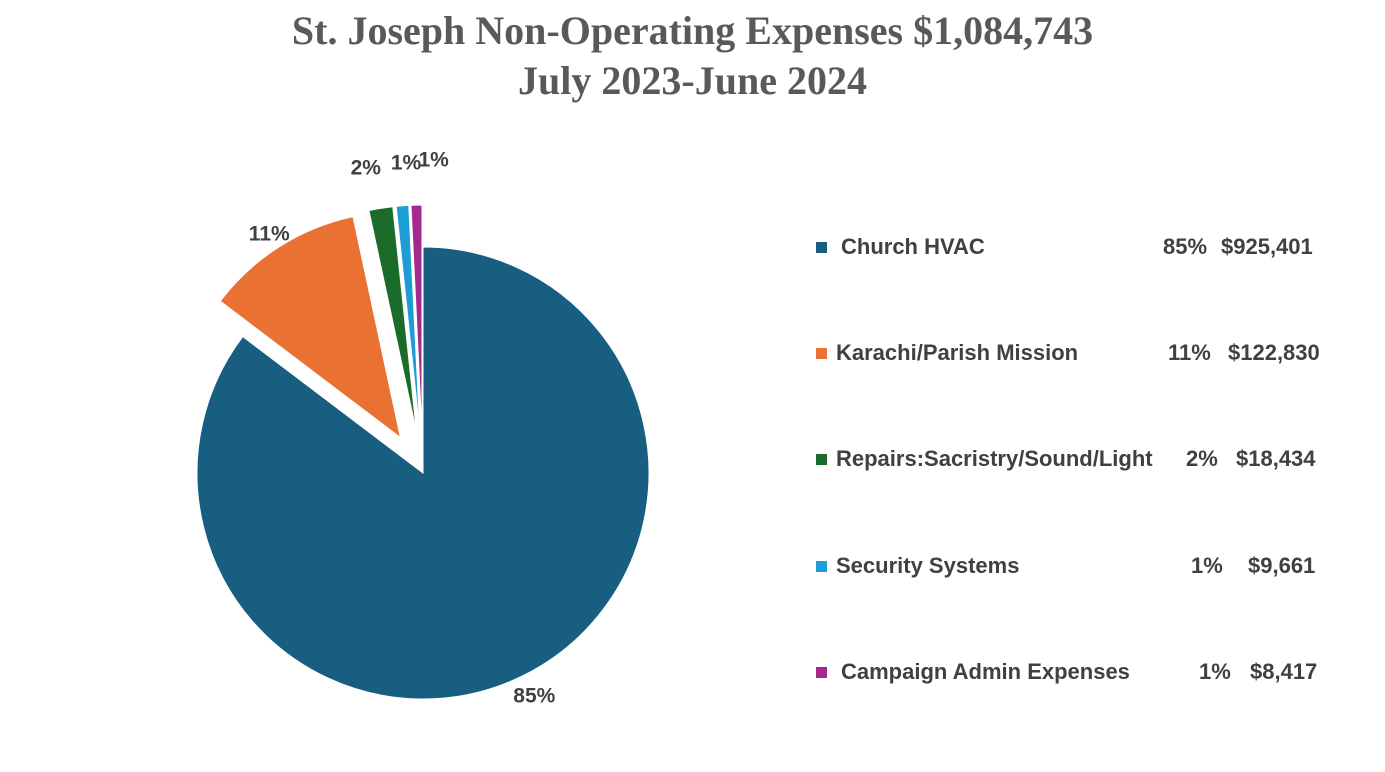 The image size is (1385, 772). Describe the element at coordinates (366, 167) in the screenshot. I see `pie-data-label-2: 2%` at that location.